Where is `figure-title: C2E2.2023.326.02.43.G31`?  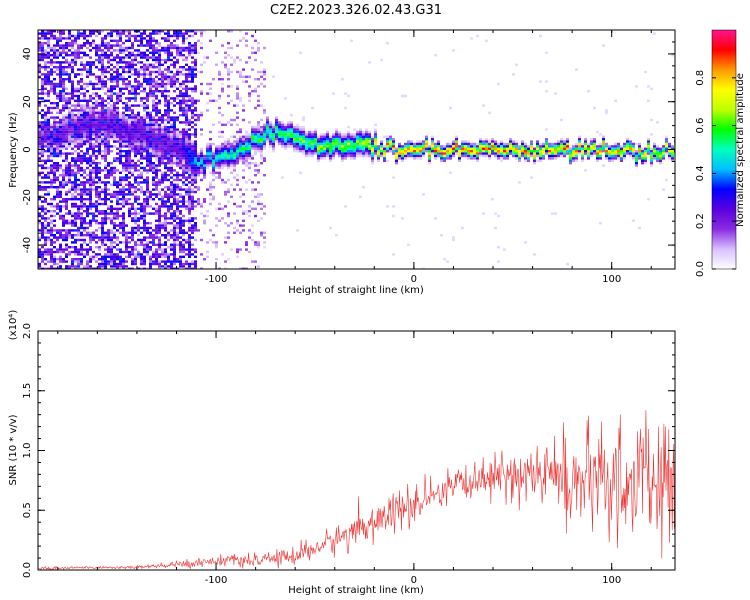 figure-title: C2E2.2023.326.02.43.G31 is located at coordinates (356, 10).